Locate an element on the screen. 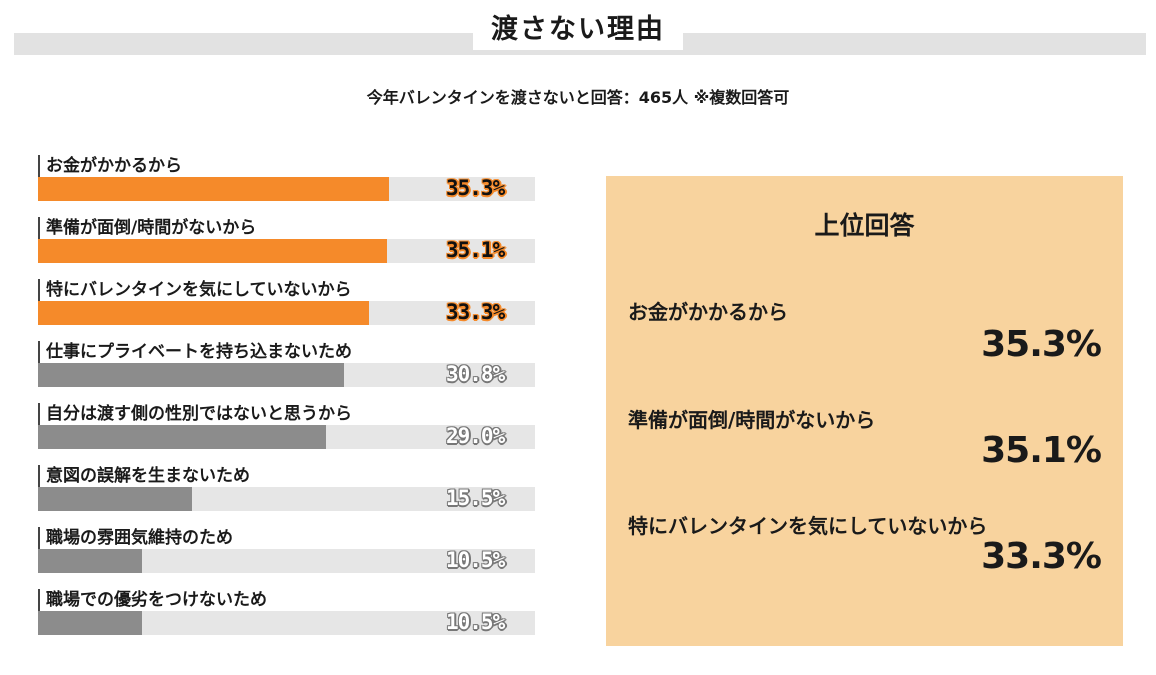  bar-label: 特にバレンタインを気にしていないから is located at coordinates (195, 290).